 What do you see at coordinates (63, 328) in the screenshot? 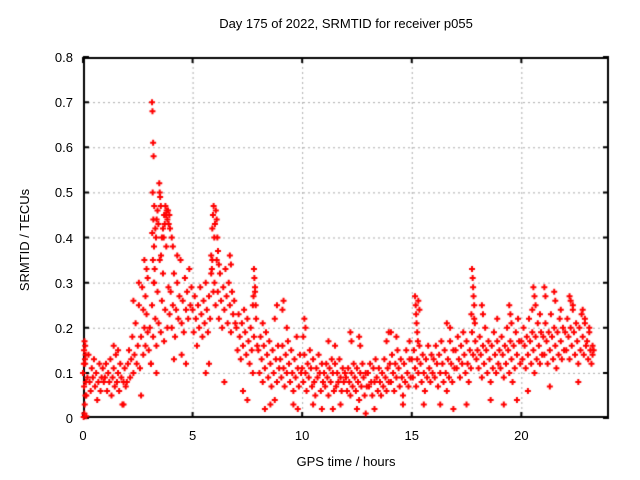
I see `y-tick-label: 0.2` at bounding box center [63, 328].